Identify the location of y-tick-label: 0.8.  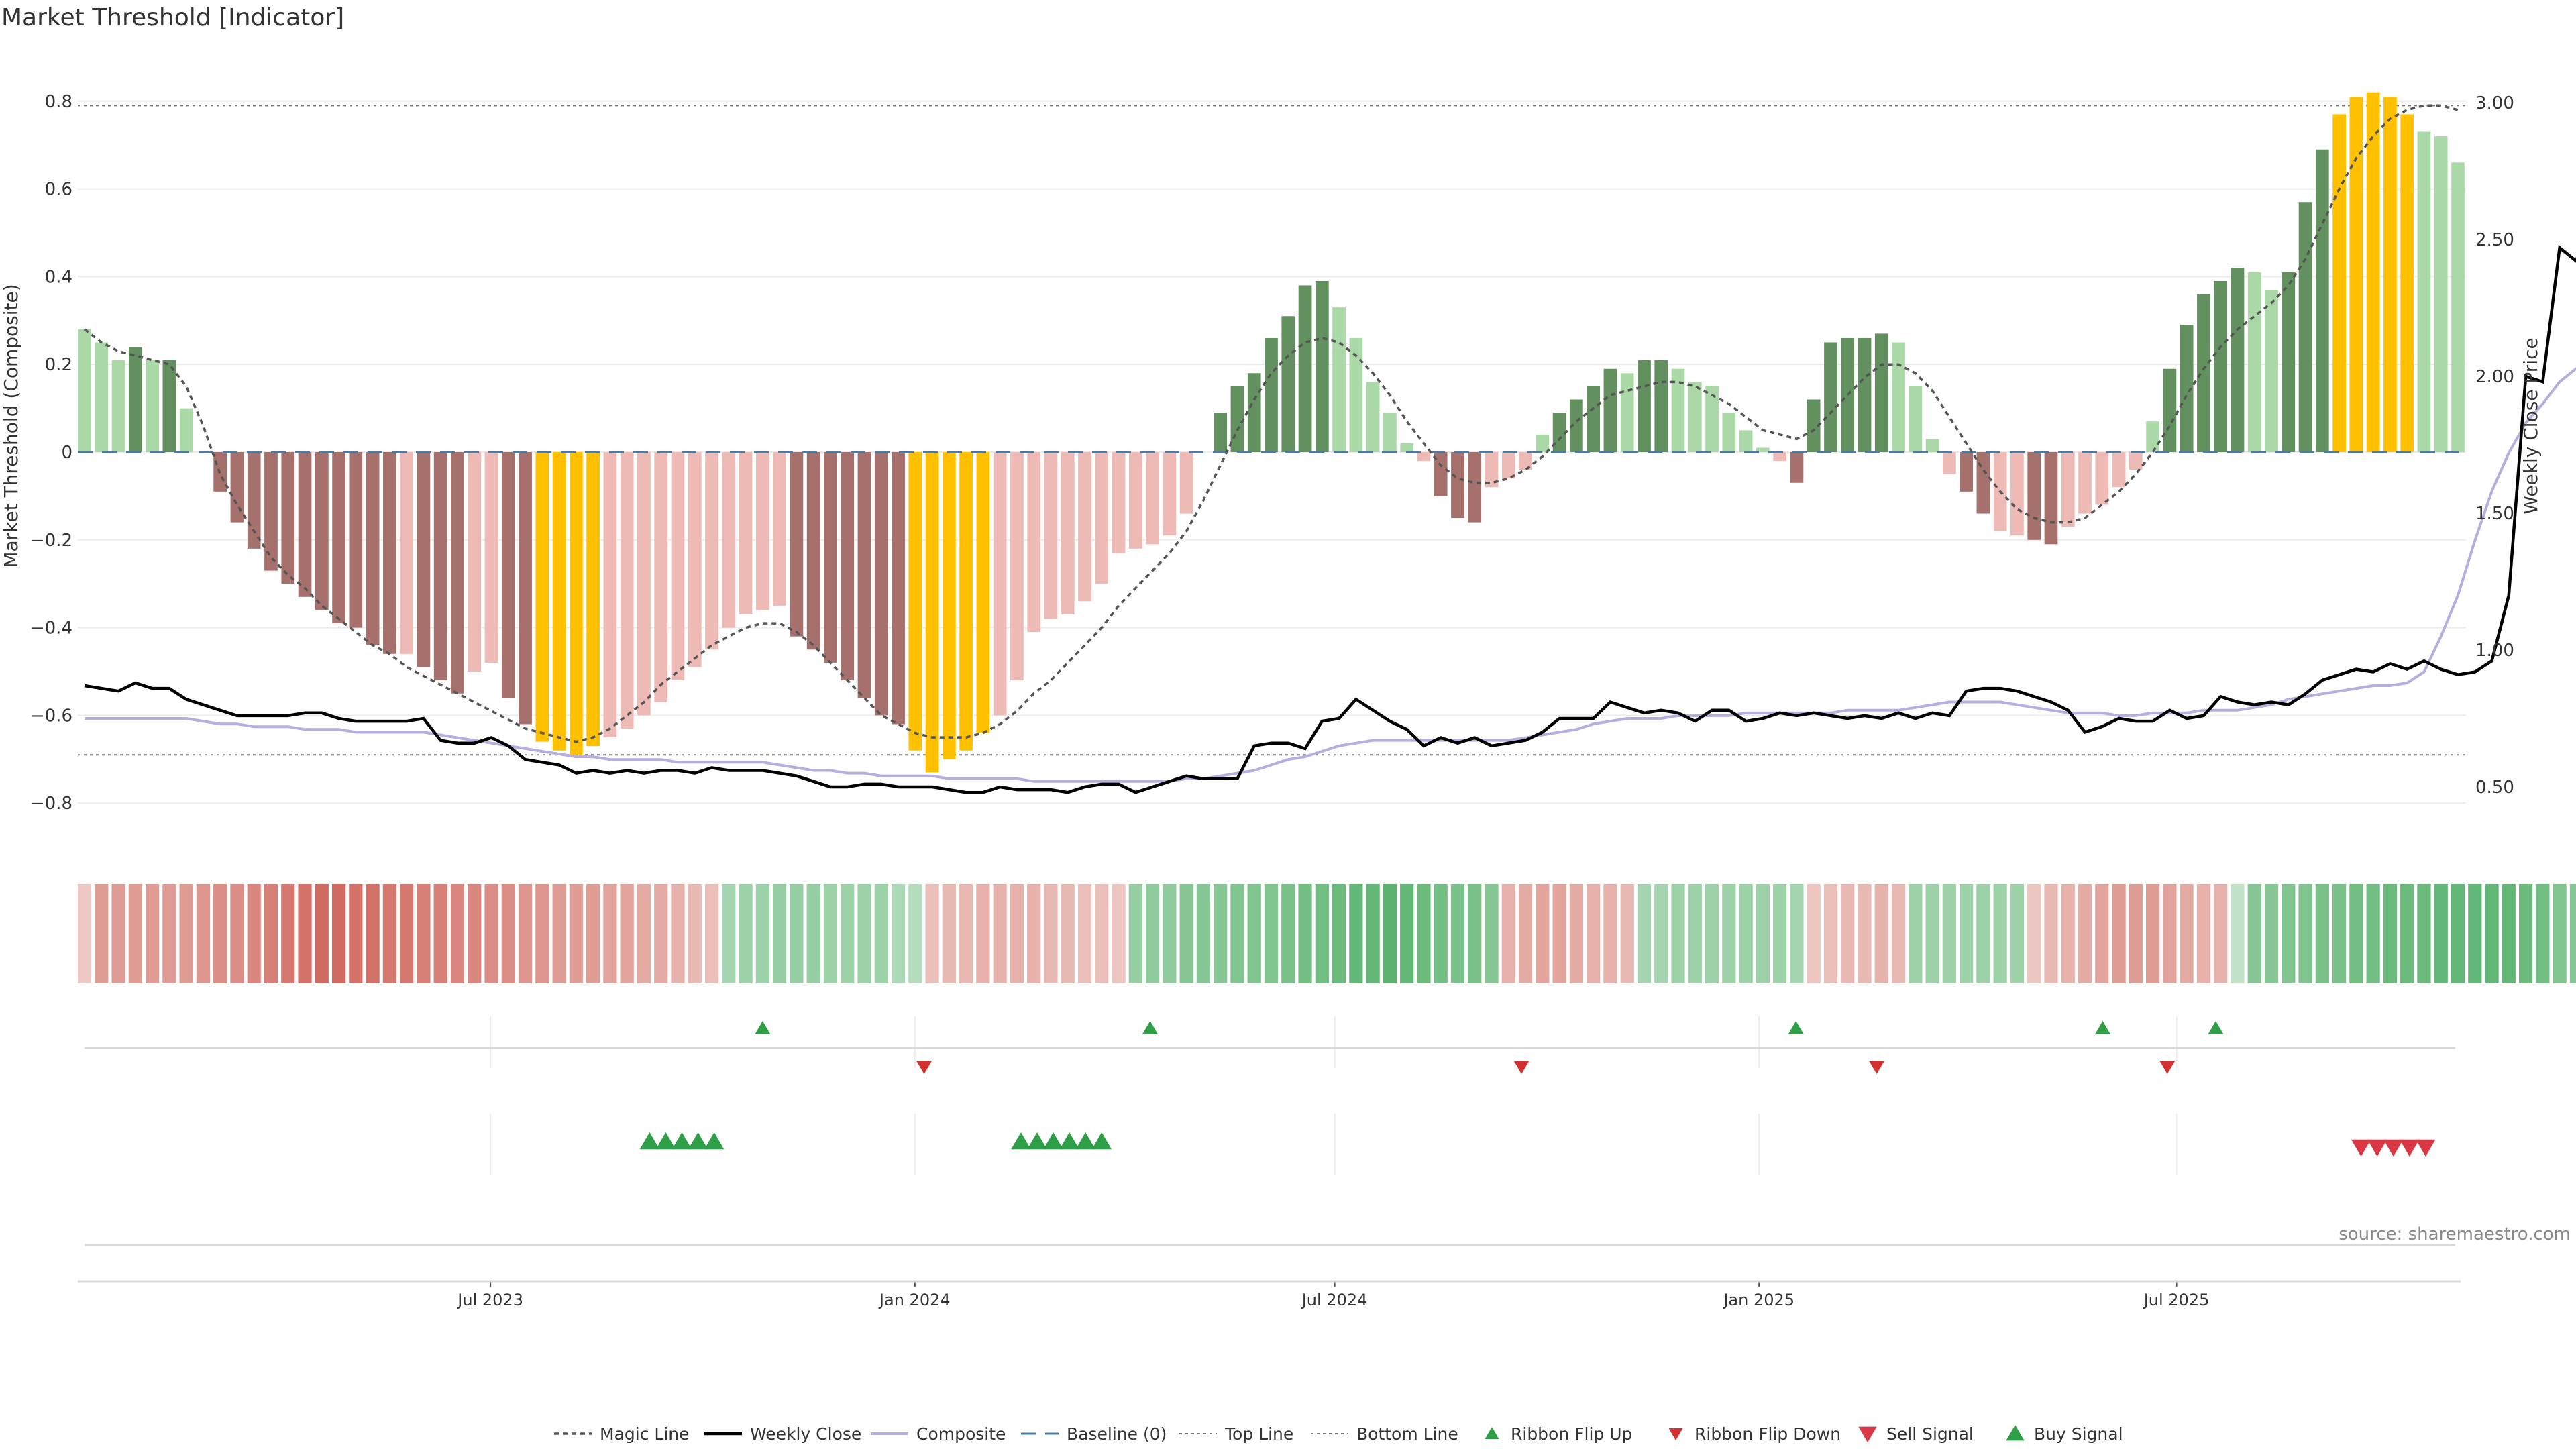
(58, 102).